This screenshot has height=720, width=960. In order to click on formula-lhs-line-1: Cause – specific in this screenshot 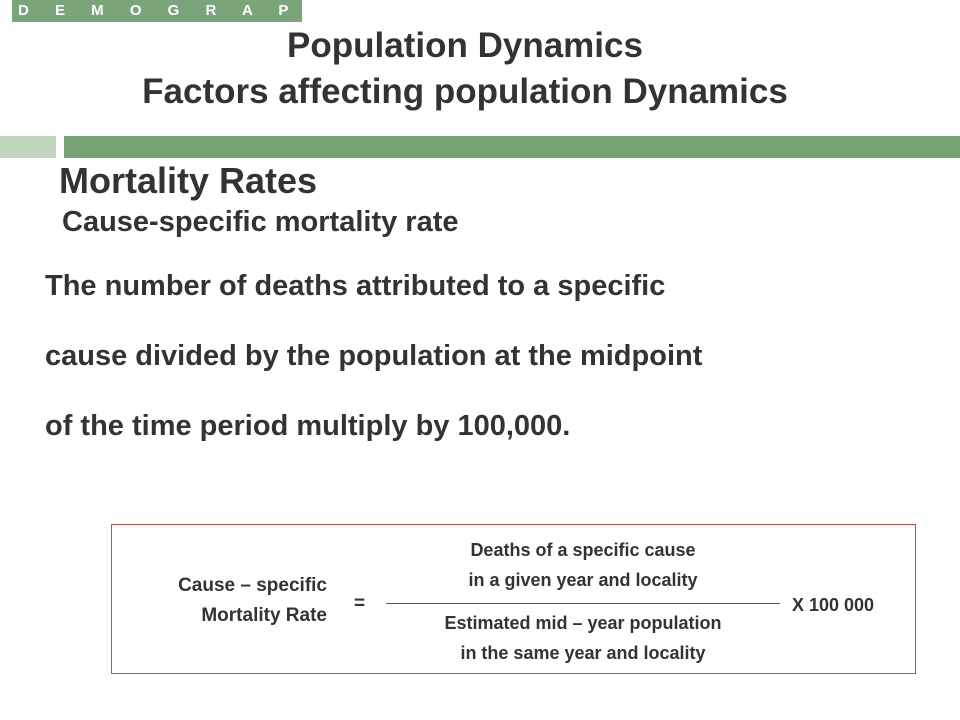, I will do `click(252, 585)`.